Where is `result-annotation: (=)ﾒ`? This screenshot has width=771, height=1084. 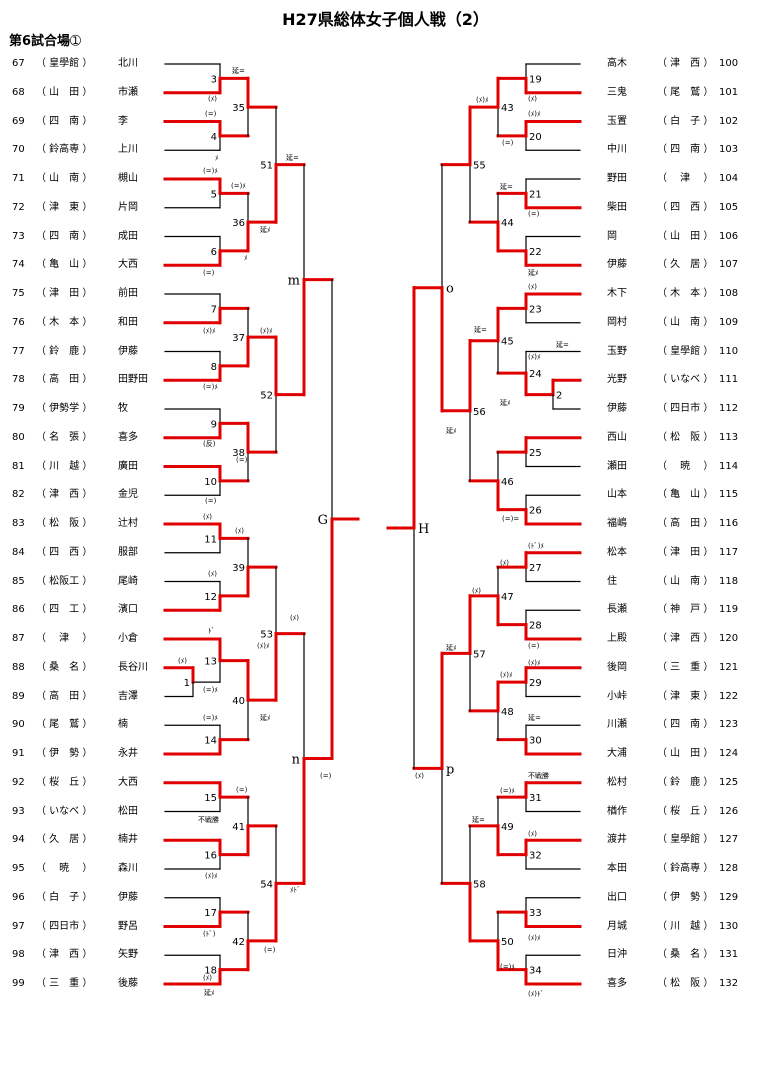
result-annotation: (=)ﾒ is located at coordinates (210, 718).